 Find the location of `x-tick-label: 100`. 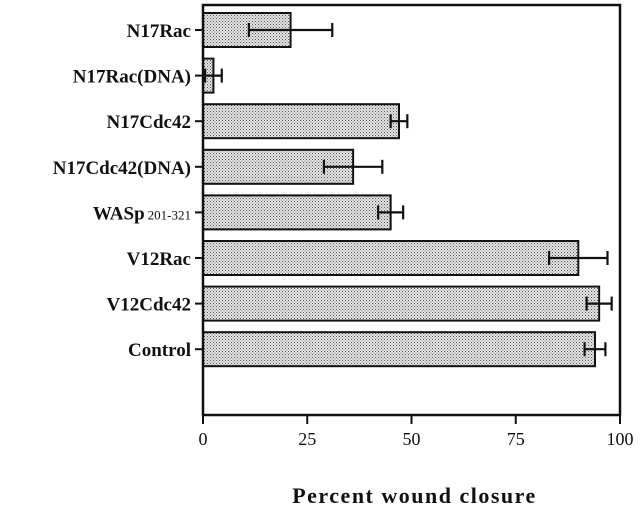

x-tick-label: 100 is located at coordinates (620, 439).